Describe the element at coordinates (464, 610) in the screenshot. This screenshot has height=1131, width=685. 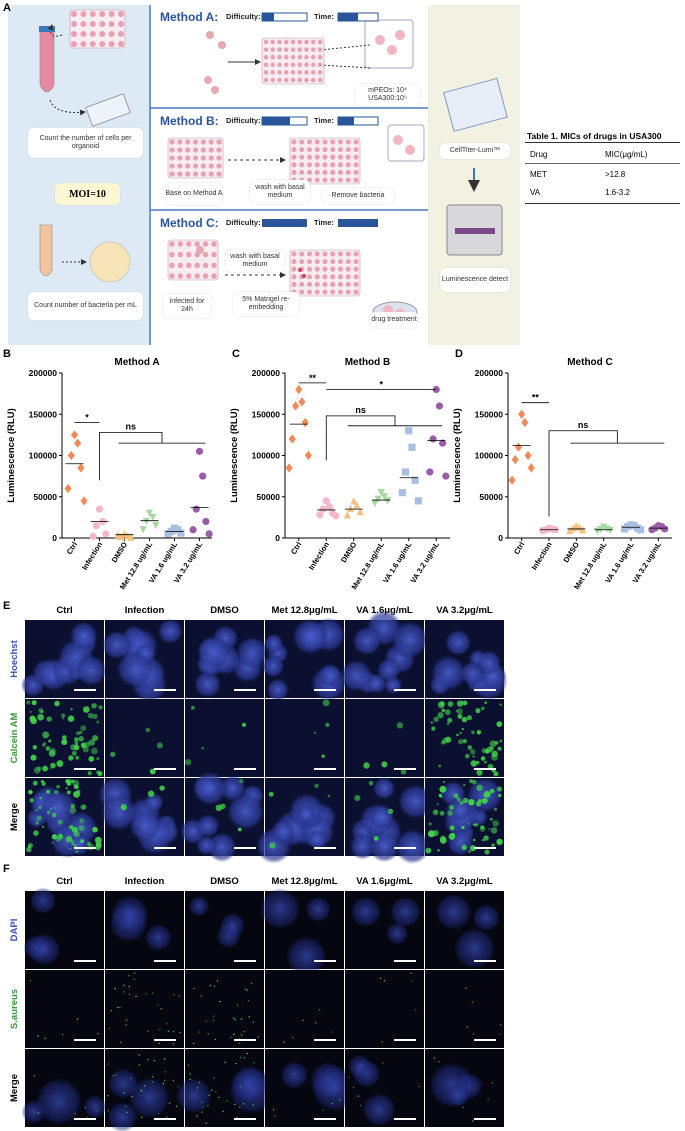
I see `column-header: VA 3.2μg/mL` at that location.